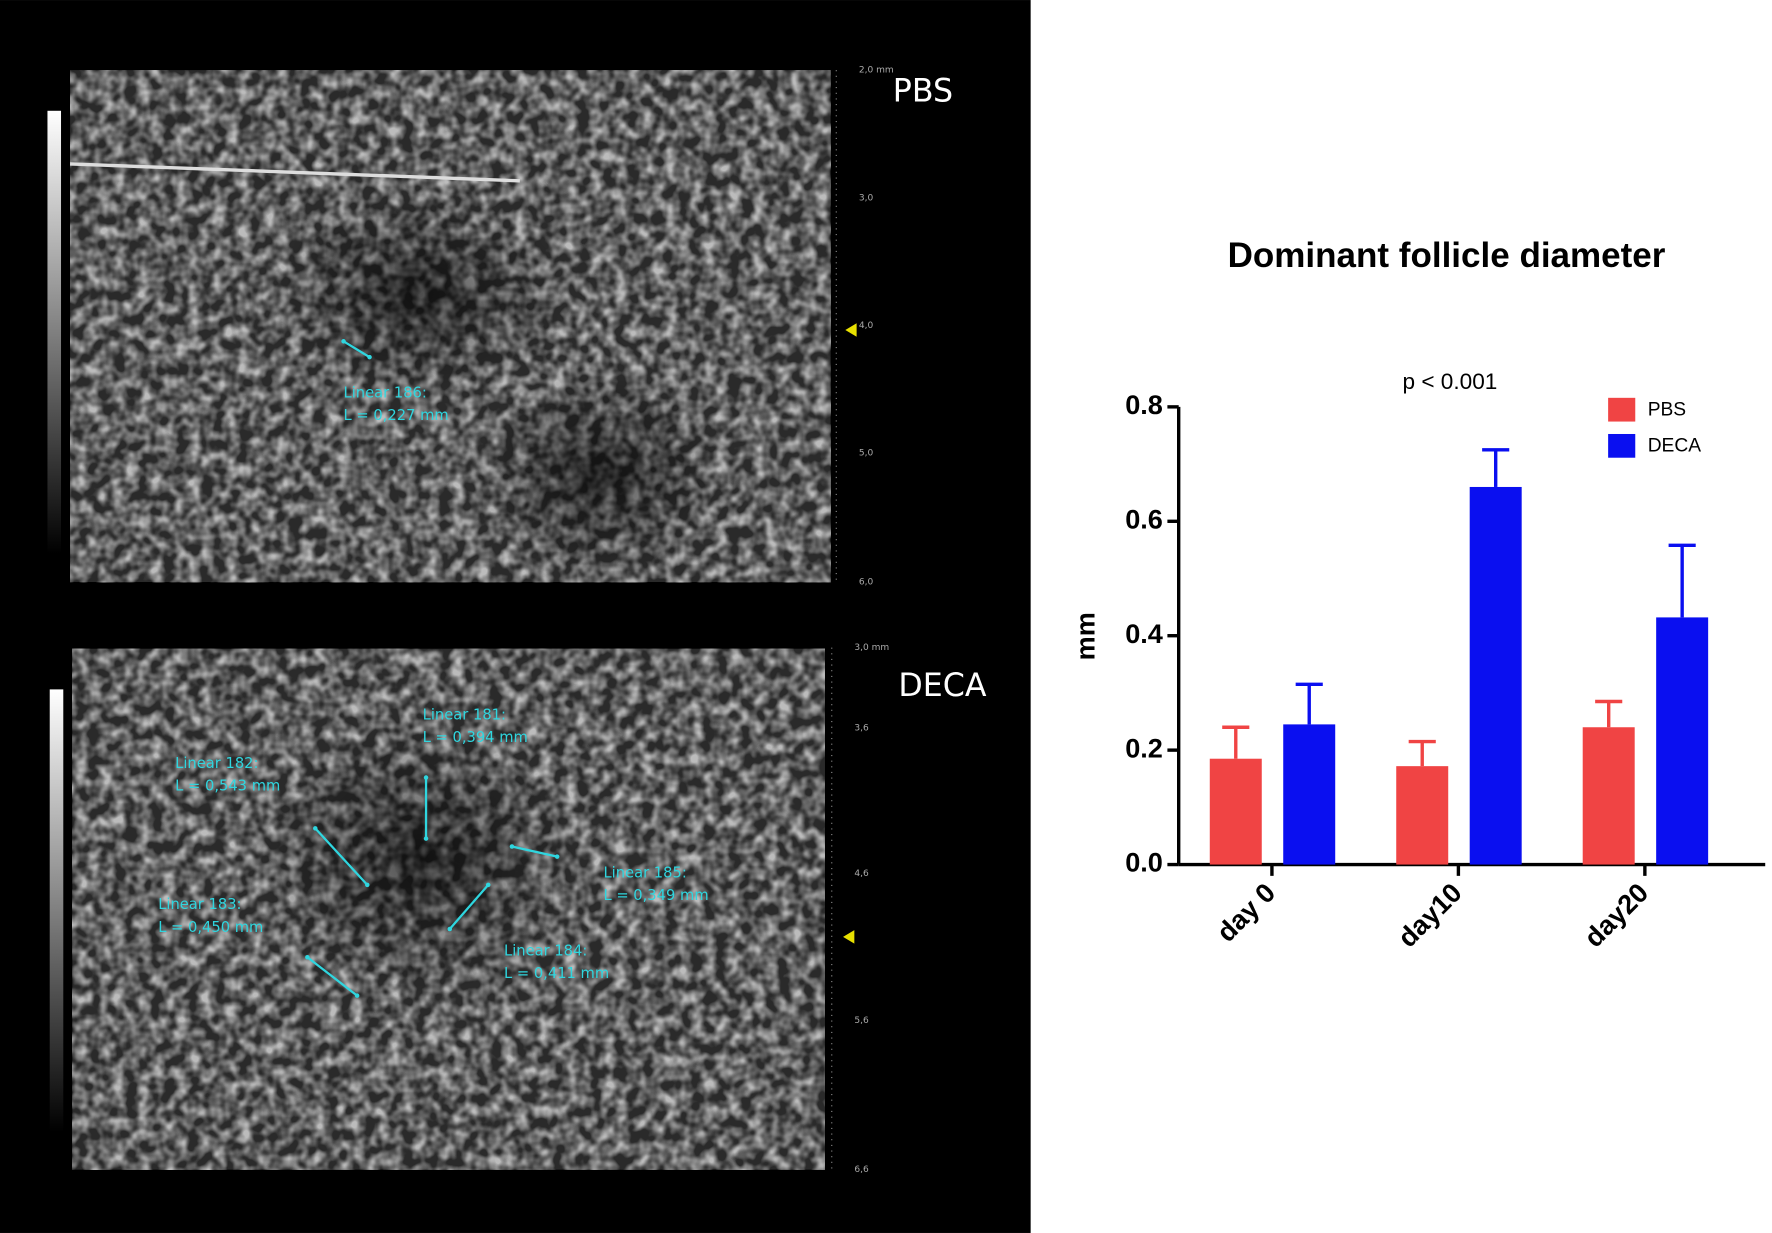  Describe the element at coordinates (1675, 445) in the screenshot. I see `legend-label: DECA` at that location.